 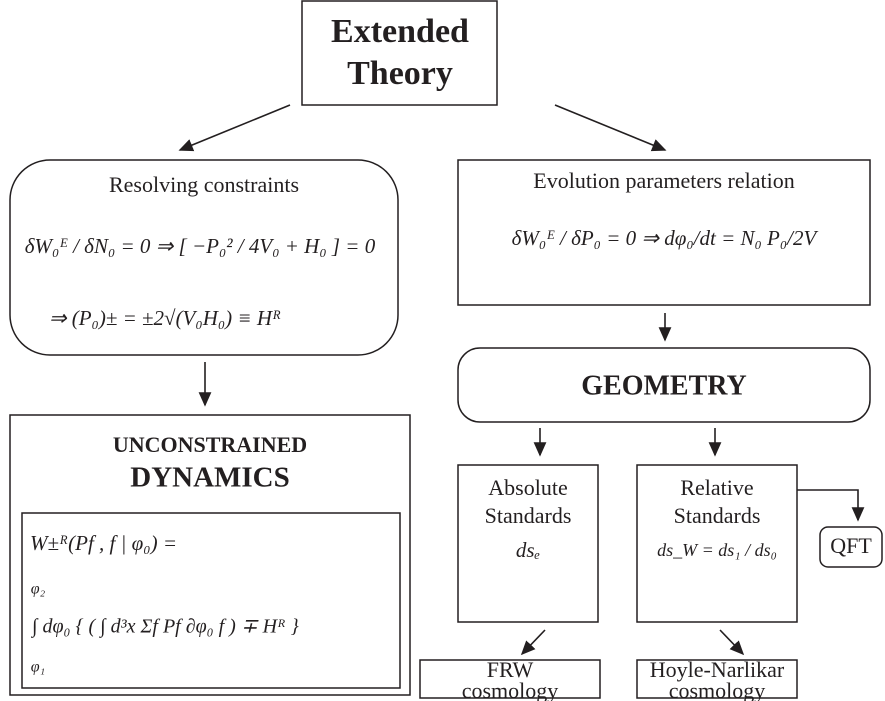 What do you see at coordinates (400, 31) in the screenshot?
I see `node-label: Extended` at bounding box center [400, 31].